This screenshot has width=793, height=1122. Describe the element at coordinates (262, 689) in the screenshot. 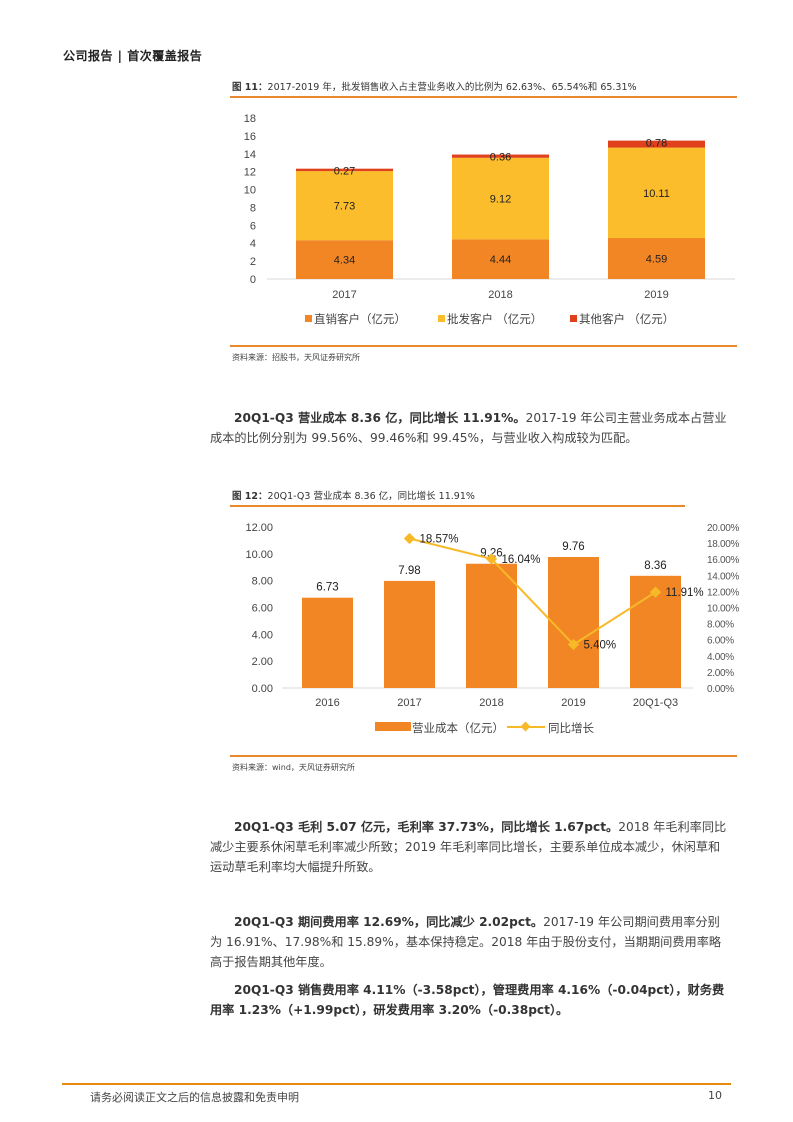

I see `left-axis-tick-label: 0.00` at that location.